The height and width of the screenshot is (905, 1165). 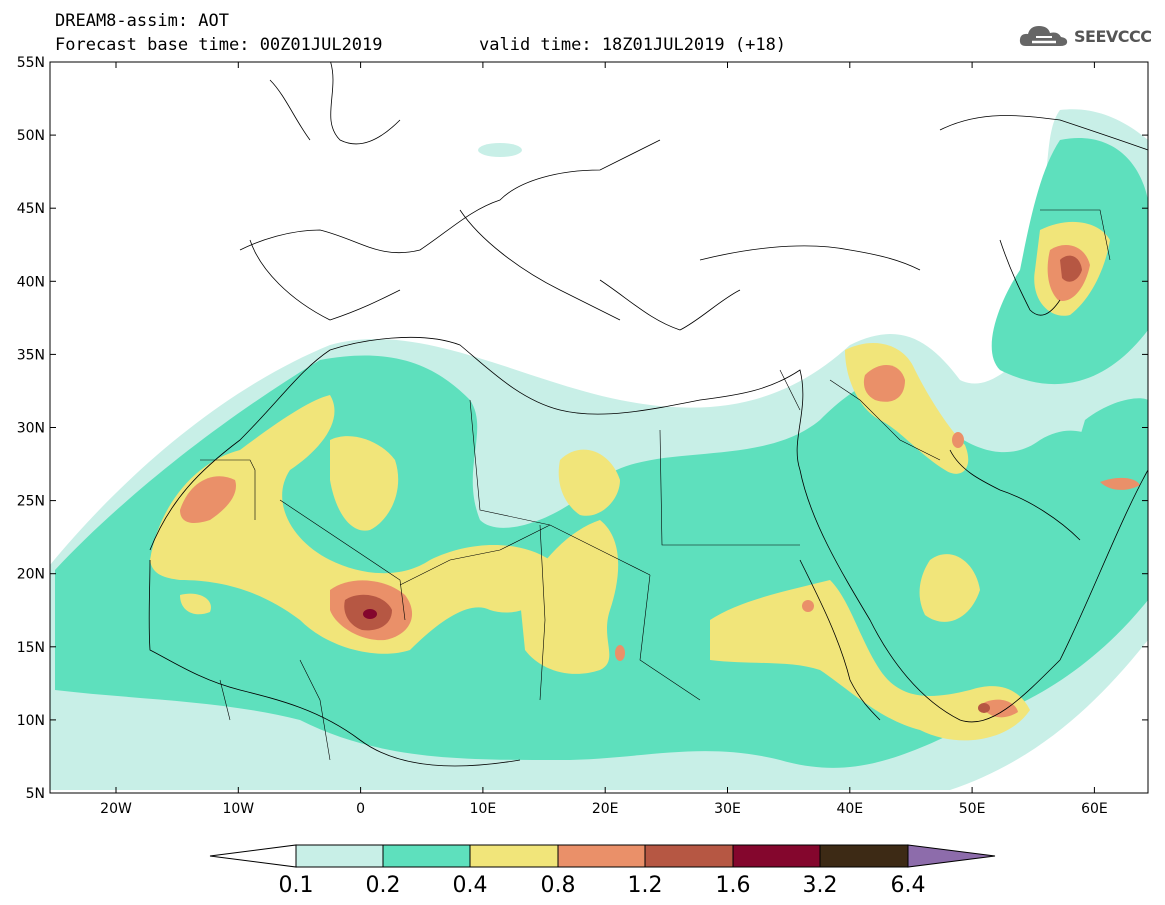 What do you see at coordinates (951, 856) in the screenshot?
I see `colorbar-above` at bounding box center [951, 856].